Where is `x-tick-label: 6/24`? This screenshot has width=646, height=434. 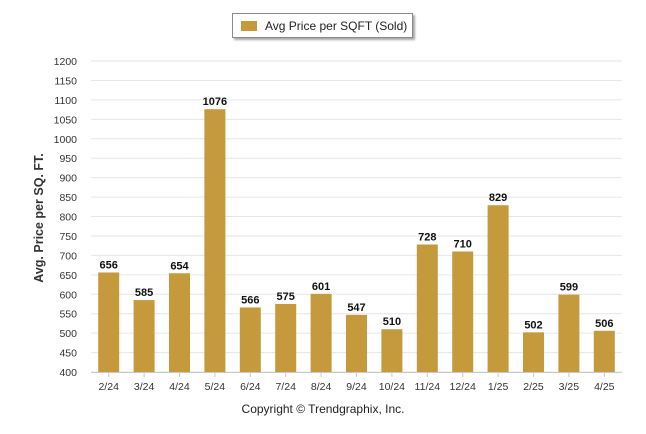 x-tick-label: 6/24 is located at coordinates (250, 387).